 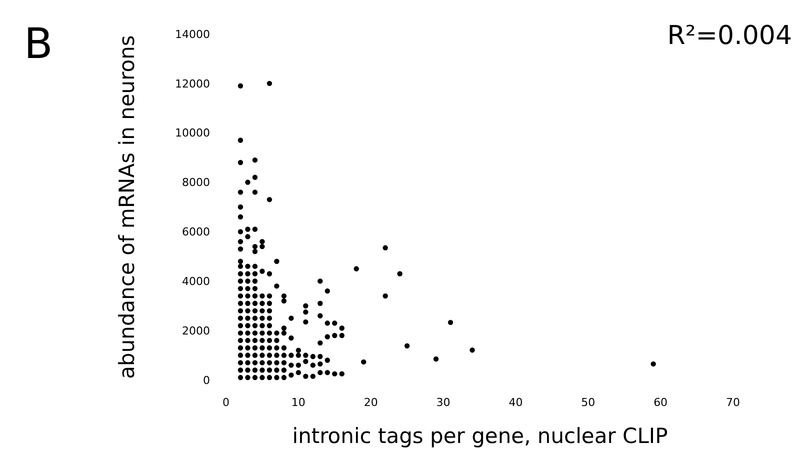 What do you see at coordinates (371, 402) in the screenshot?
I see `x-tick-label: 20` at bounding box center [371, 402].